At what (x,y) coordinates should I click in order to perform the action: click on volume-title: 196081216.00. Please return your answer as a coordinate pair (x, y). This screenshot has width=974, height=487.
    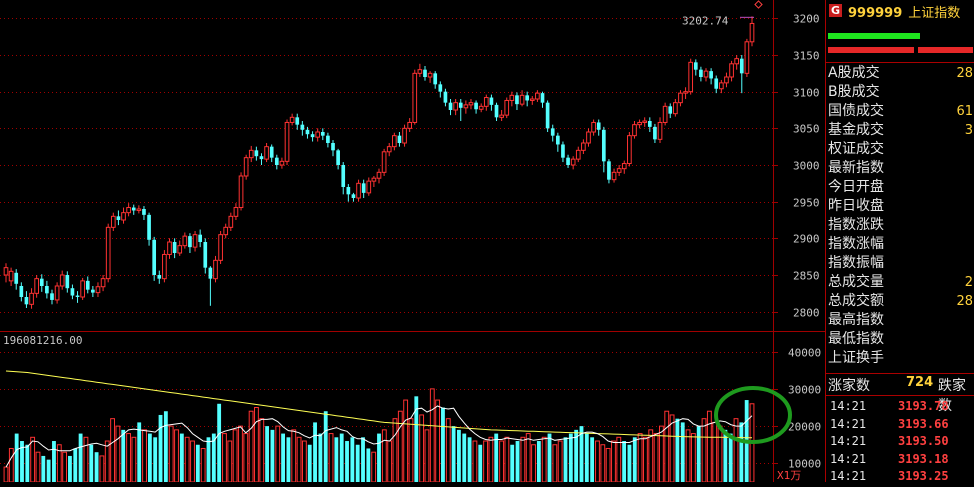
    Looking at the image, I should click on (42, 340).